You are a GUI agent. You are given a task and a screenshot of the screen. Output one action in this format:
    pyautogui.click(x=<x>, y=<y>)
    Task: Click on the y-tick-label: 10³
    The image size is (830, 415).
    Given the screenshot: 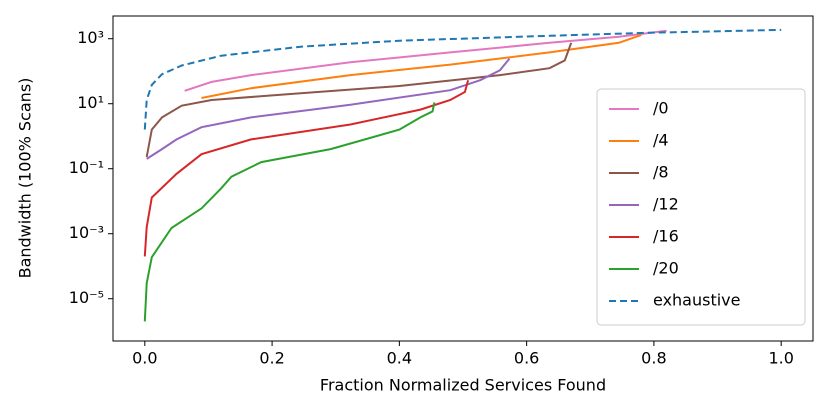 What is the action you would take?
    pyautogui.click(x=90, y=37)
    